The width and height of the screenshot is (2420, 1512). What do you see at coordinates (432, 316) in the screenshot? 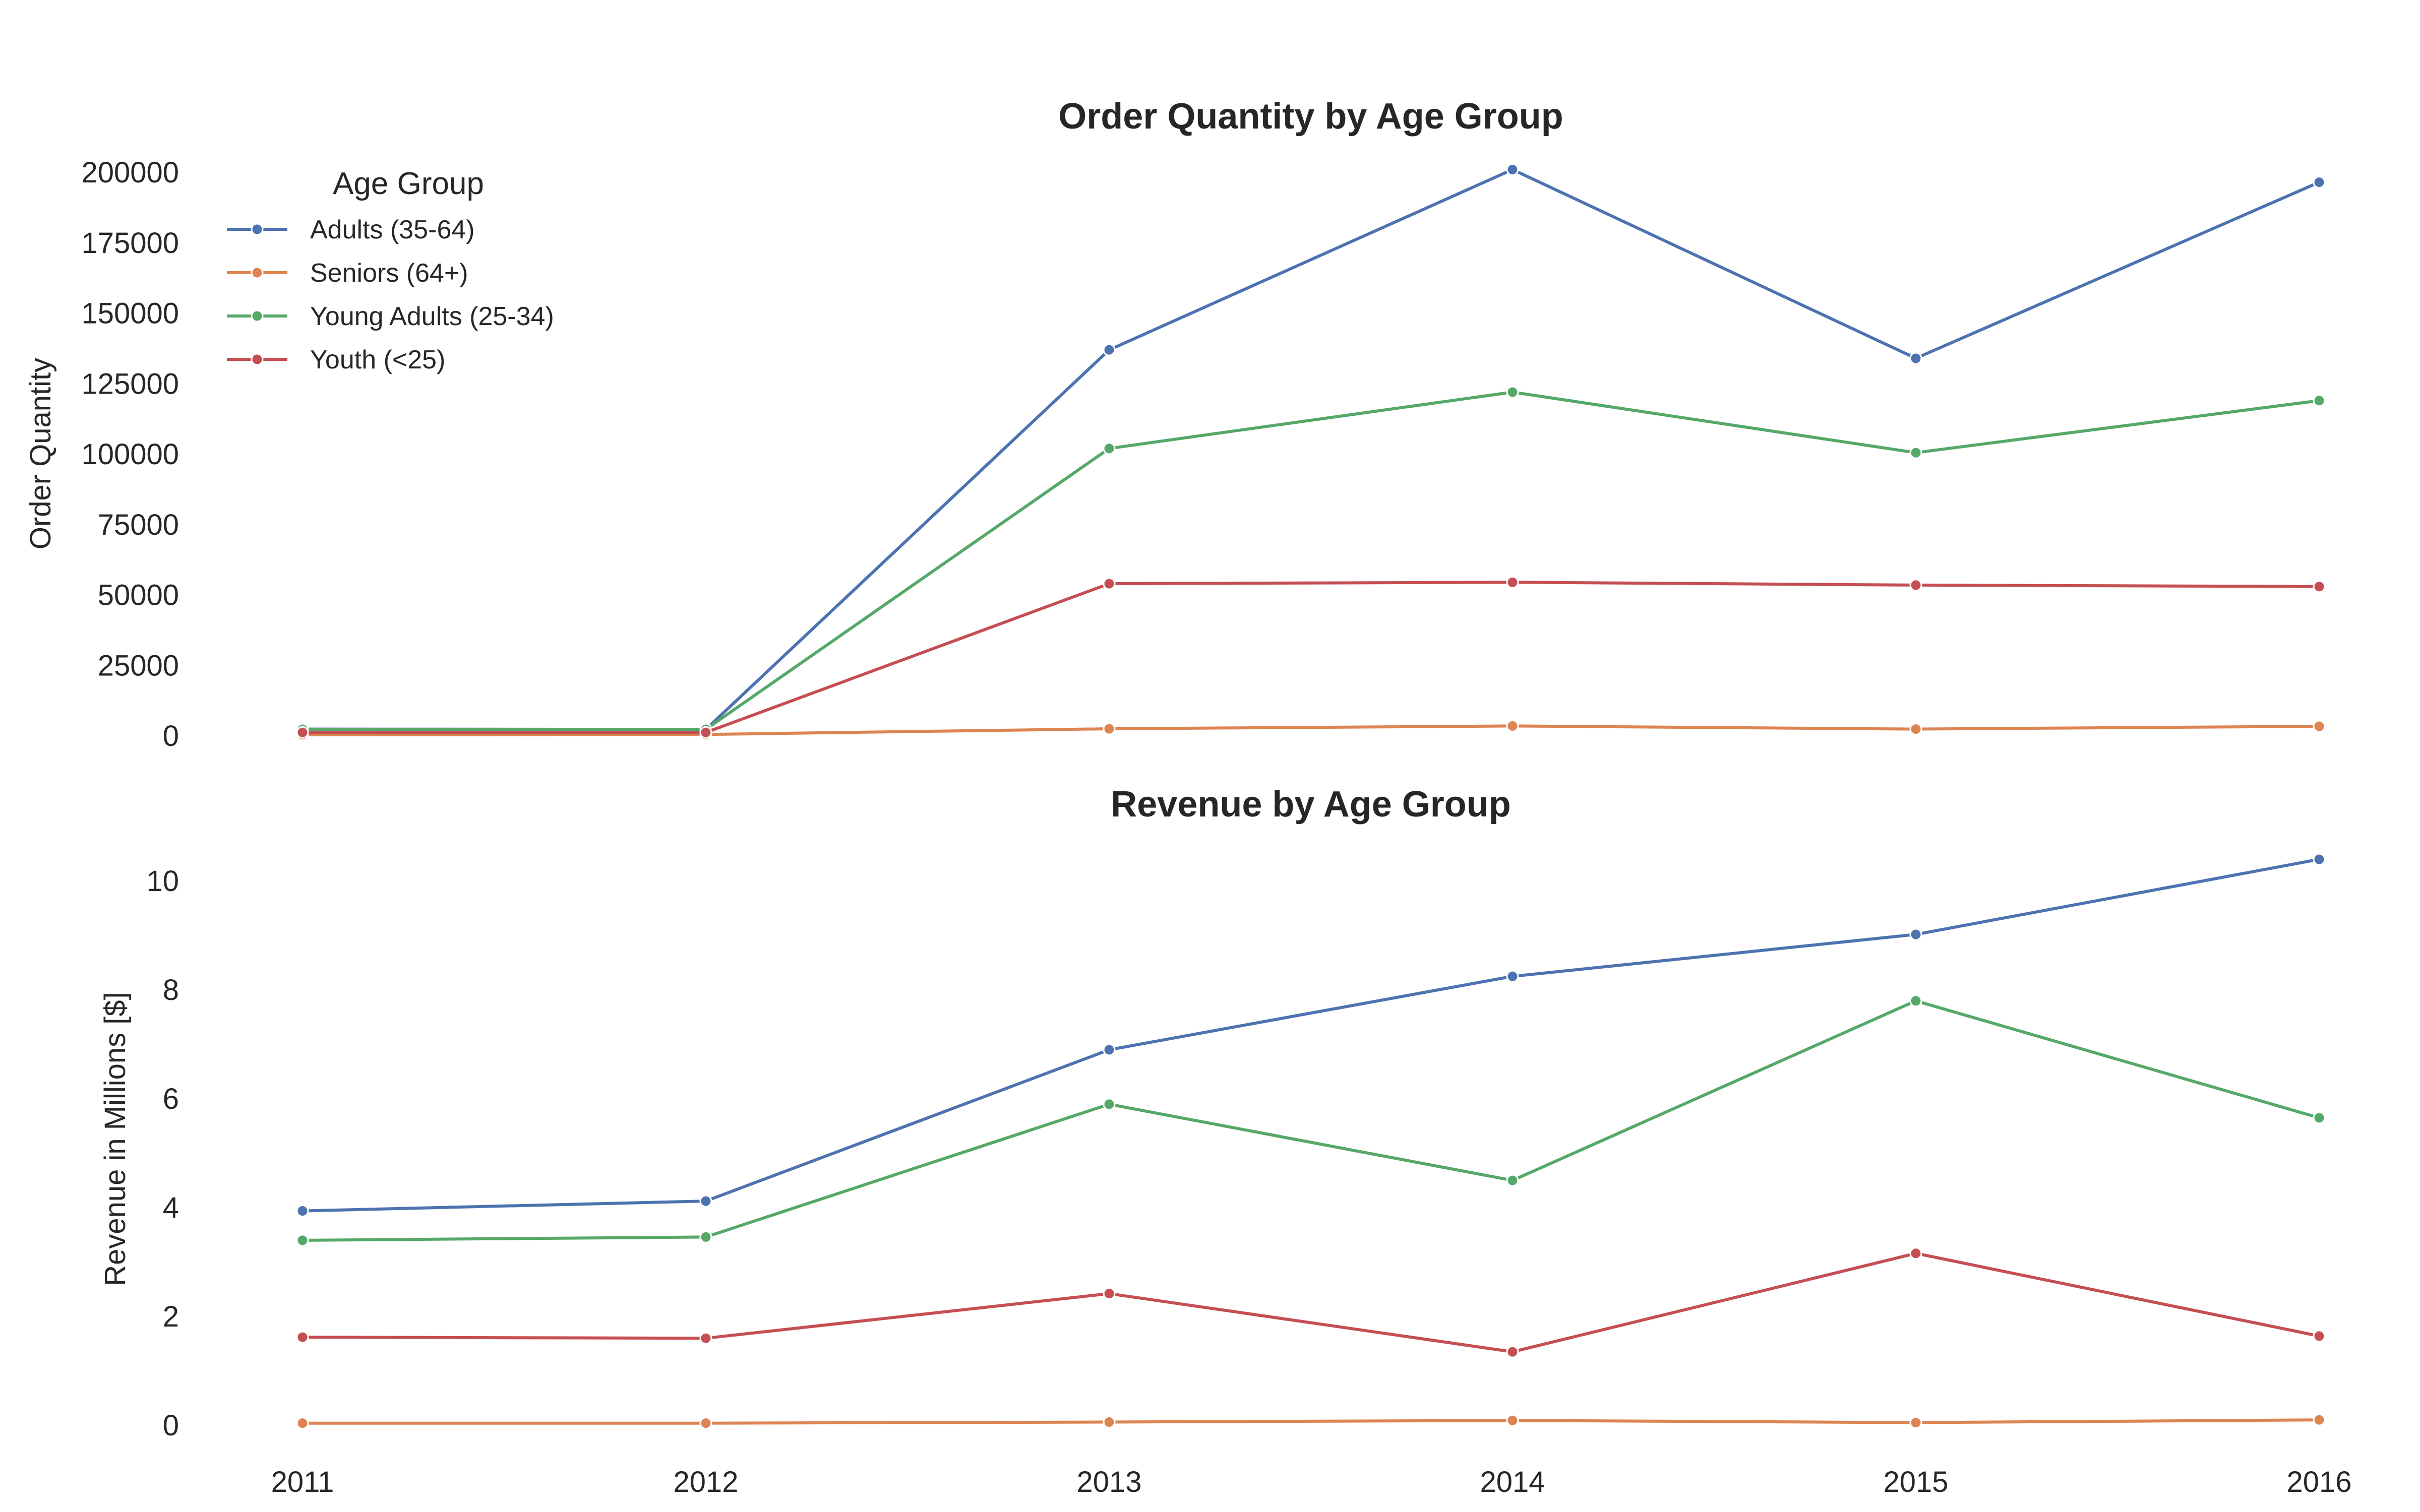
I see `legend-label-young-adults-25-34: Young Adults (25-34)` at bounding box center [432, 316].